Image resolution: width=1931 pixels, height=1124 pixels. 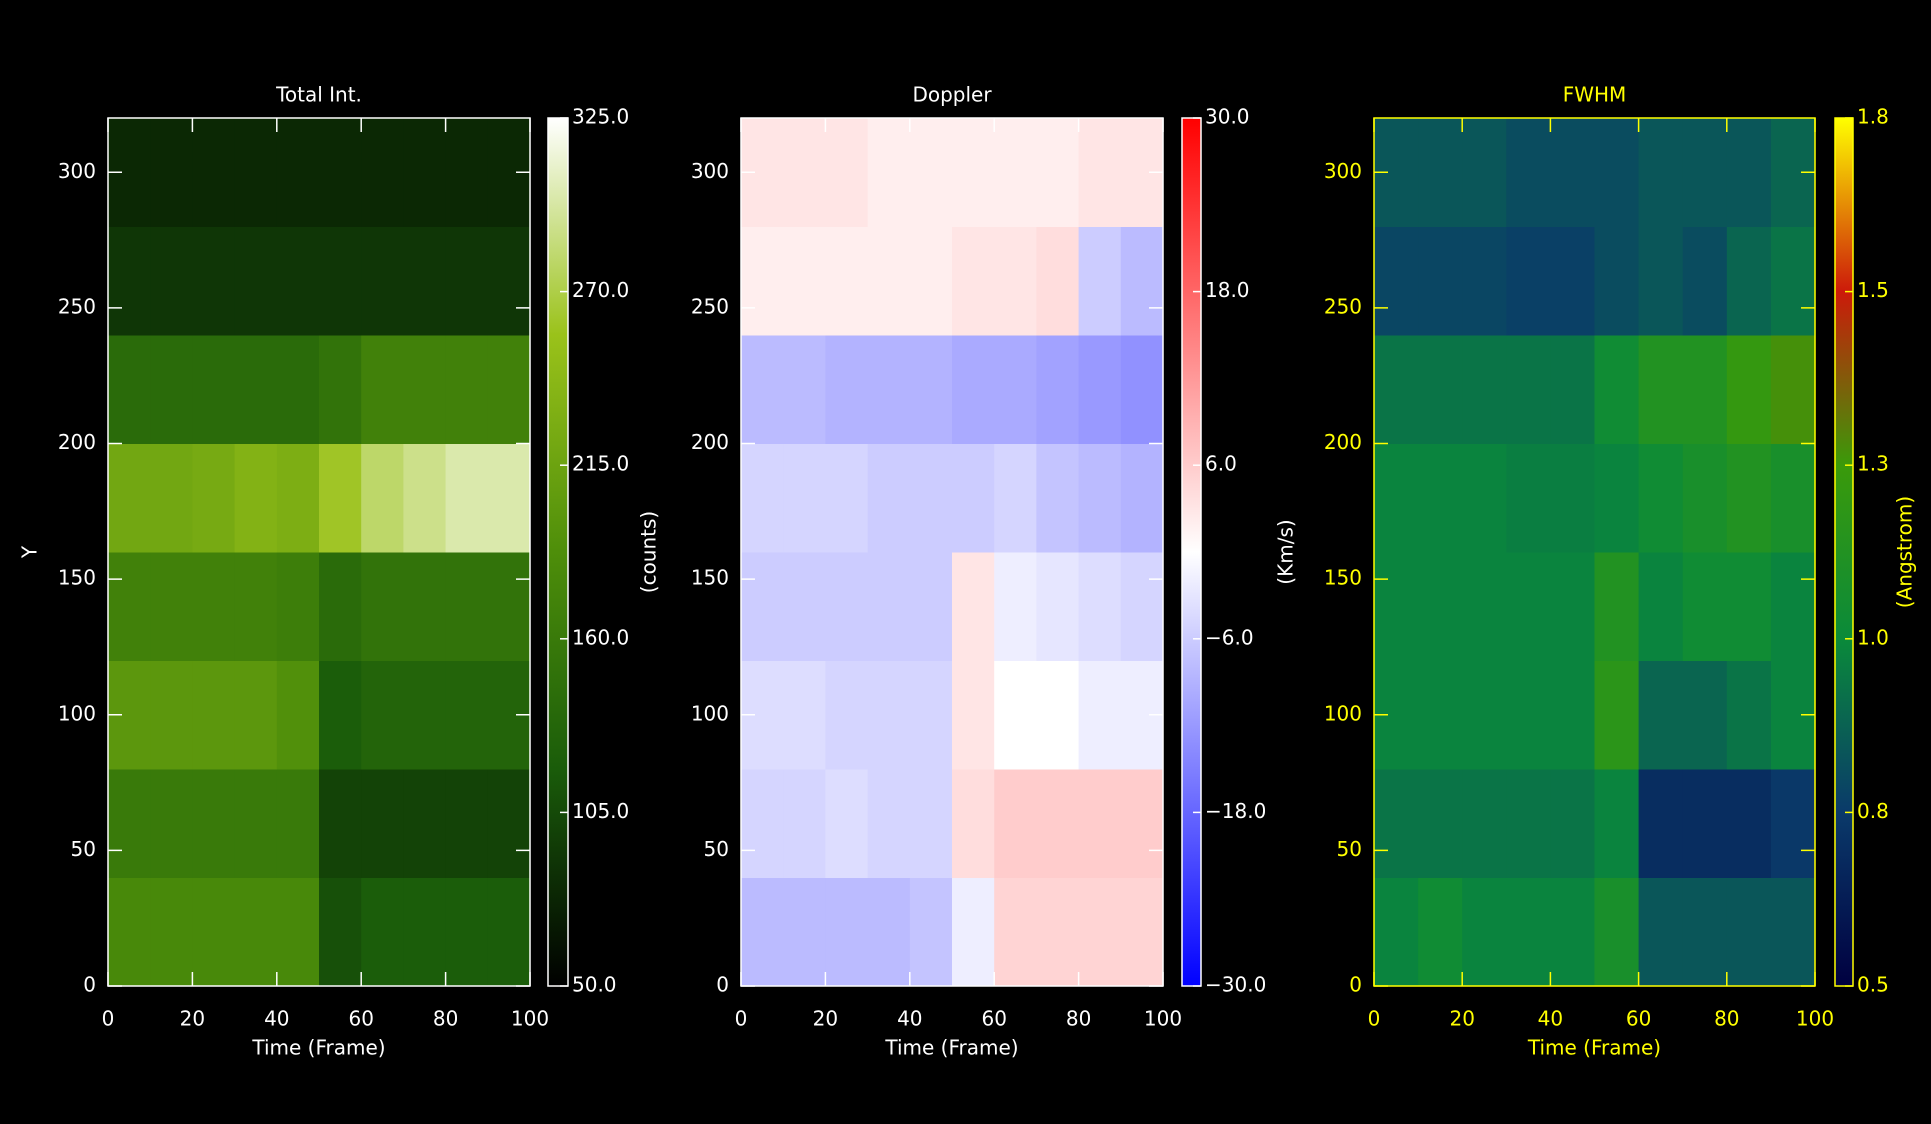 What do you see at coordinates (600, 117) in the screenshot?
I see `colorbar-tick-label: 325.0` at bounding box center [600, 117].